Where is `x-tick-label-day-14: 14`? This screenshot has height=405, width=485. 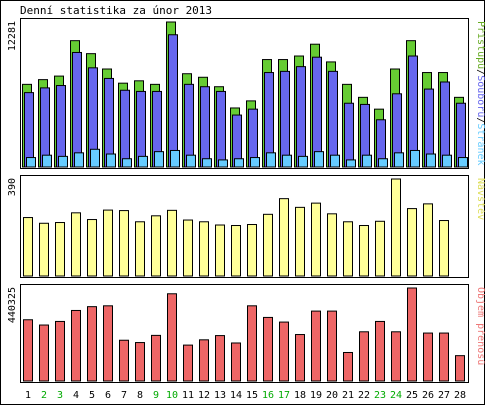
x-tick-label-day-14: 14 is located at coordinates (236, 395).